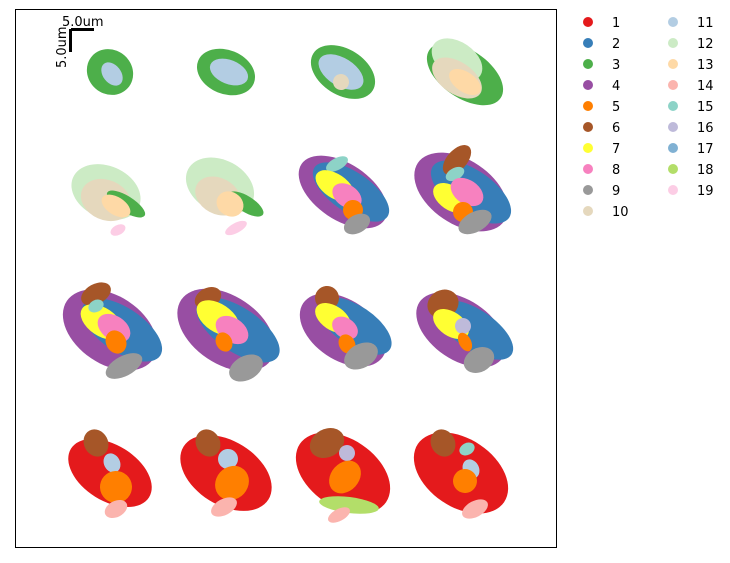 The image size is (730, 563). Describe the element at coordinates (616, 86) in the screenshot. I see `legend-label-4: 4` at that location.